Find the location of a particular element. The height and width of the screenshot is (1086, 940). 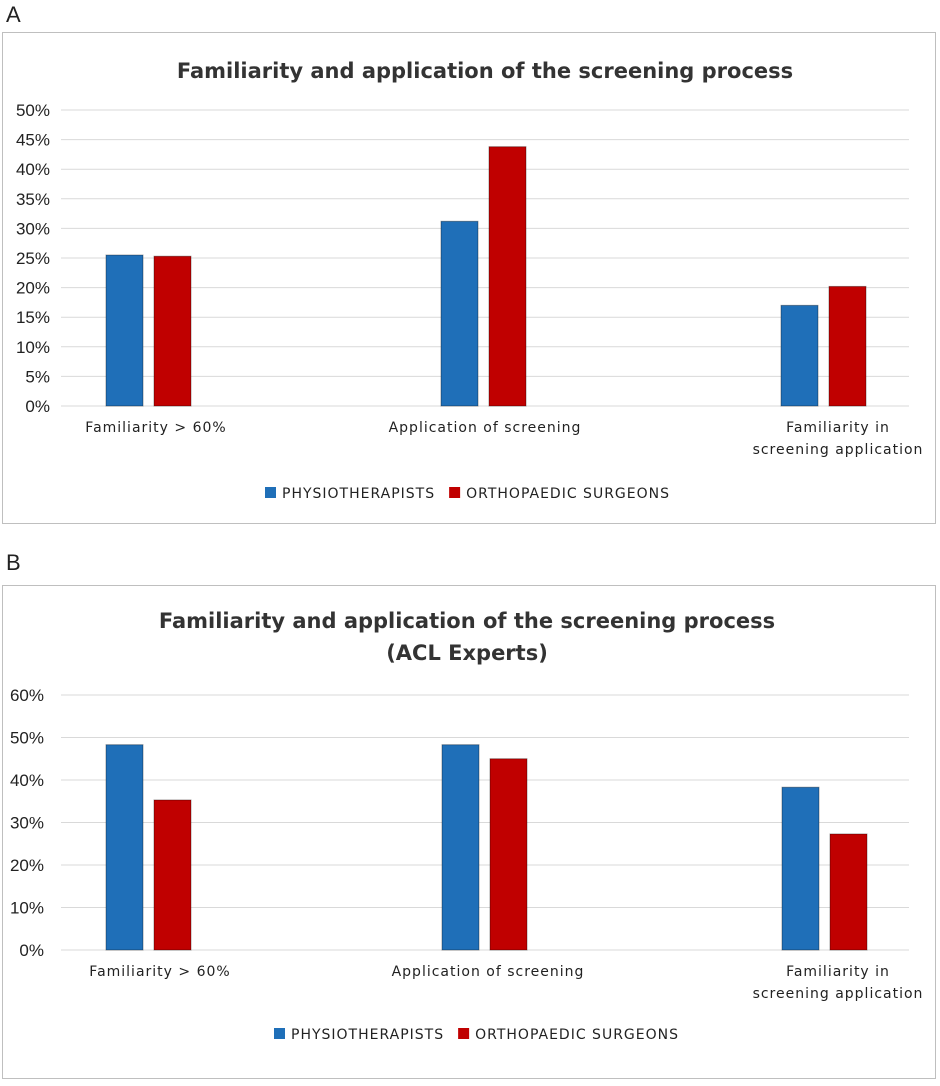

y-tick-label: 5% is located at coordinates (37, 376).